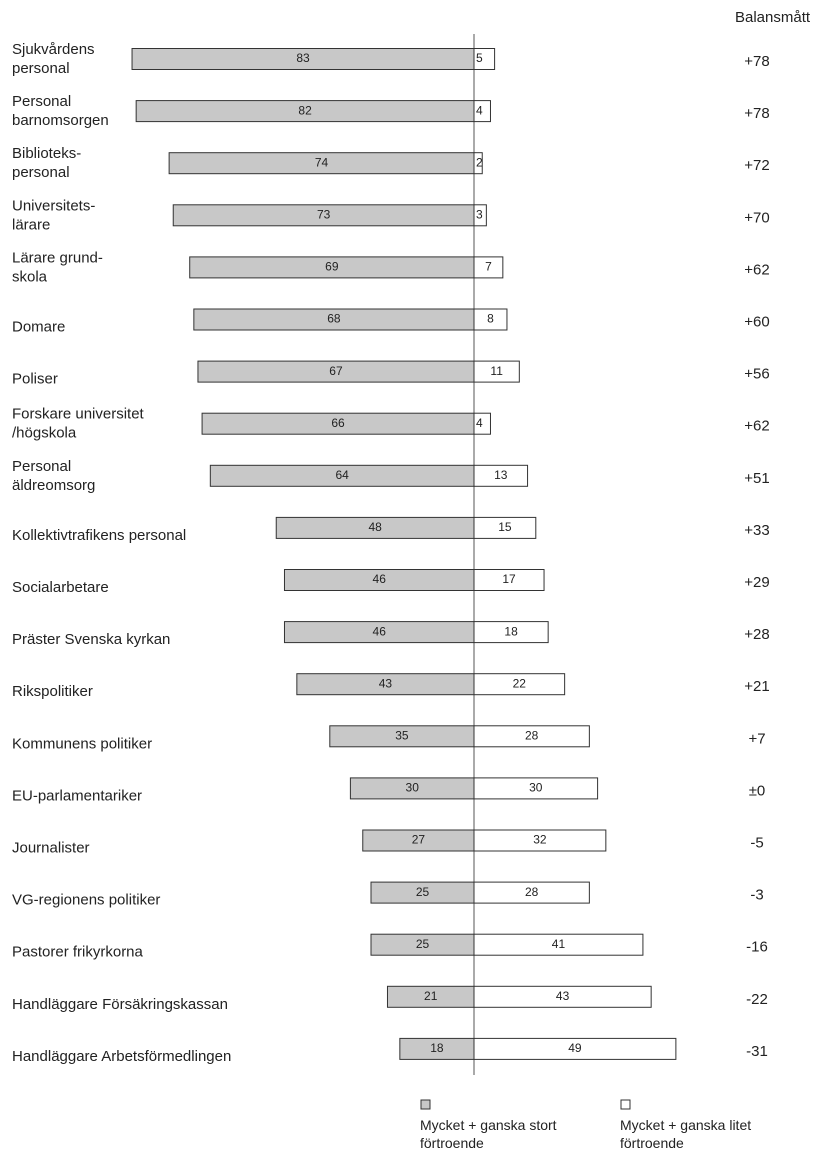 This screenshot has width=824, height=1159. What do you see at coordinates (756, 217) in the screenshot?
I see `balance-label: +70` at bounding box center [756, 217].